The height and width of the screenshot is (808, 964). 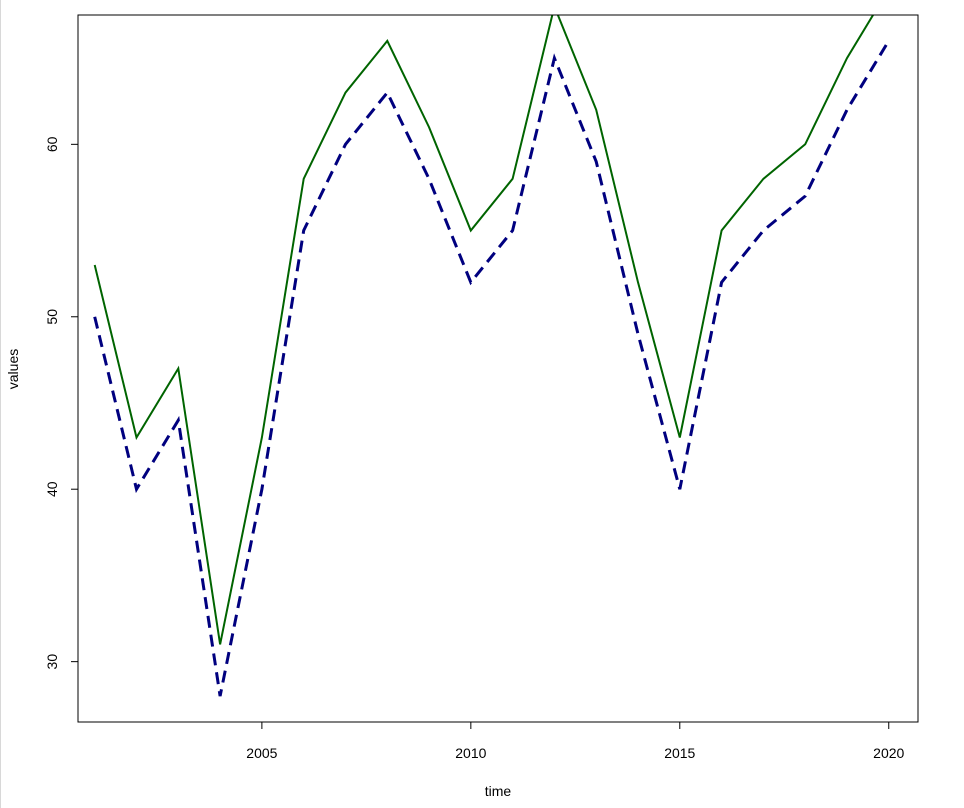 What do you see at coordinates (52, 144) in the screenshot?
I see `y-tick-label-60: 60` at bounding box center [52, 144].